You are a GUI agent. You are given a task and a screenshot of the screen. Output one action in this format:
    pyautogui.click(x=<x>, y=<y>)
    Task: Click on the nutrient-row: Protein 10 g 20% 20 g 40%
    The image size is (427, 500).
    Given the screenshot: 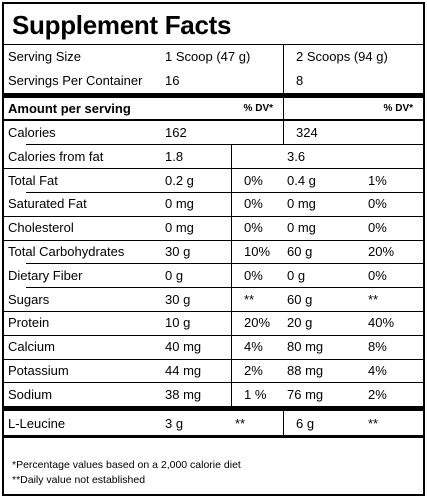 What is the action you would take?
    pyautogui.click(x=213, y=323)
    